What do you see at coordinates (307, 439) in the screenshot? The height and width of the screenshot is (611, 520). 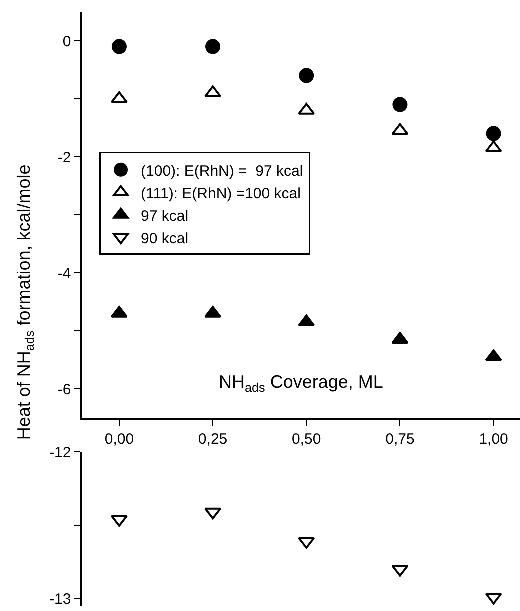 I see `x-tick-label: 0,50` at bounding box center [307, 439].